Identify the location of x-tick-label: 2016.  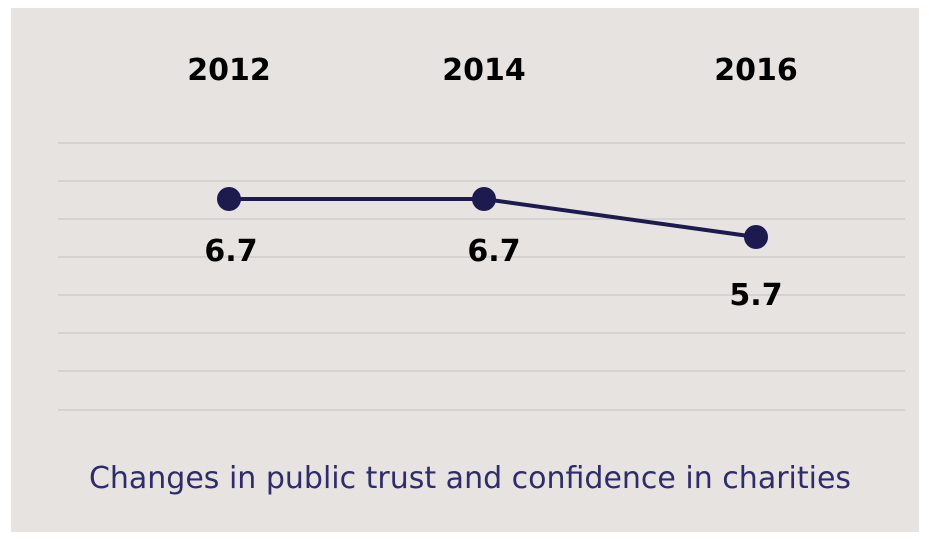
(756, 70).